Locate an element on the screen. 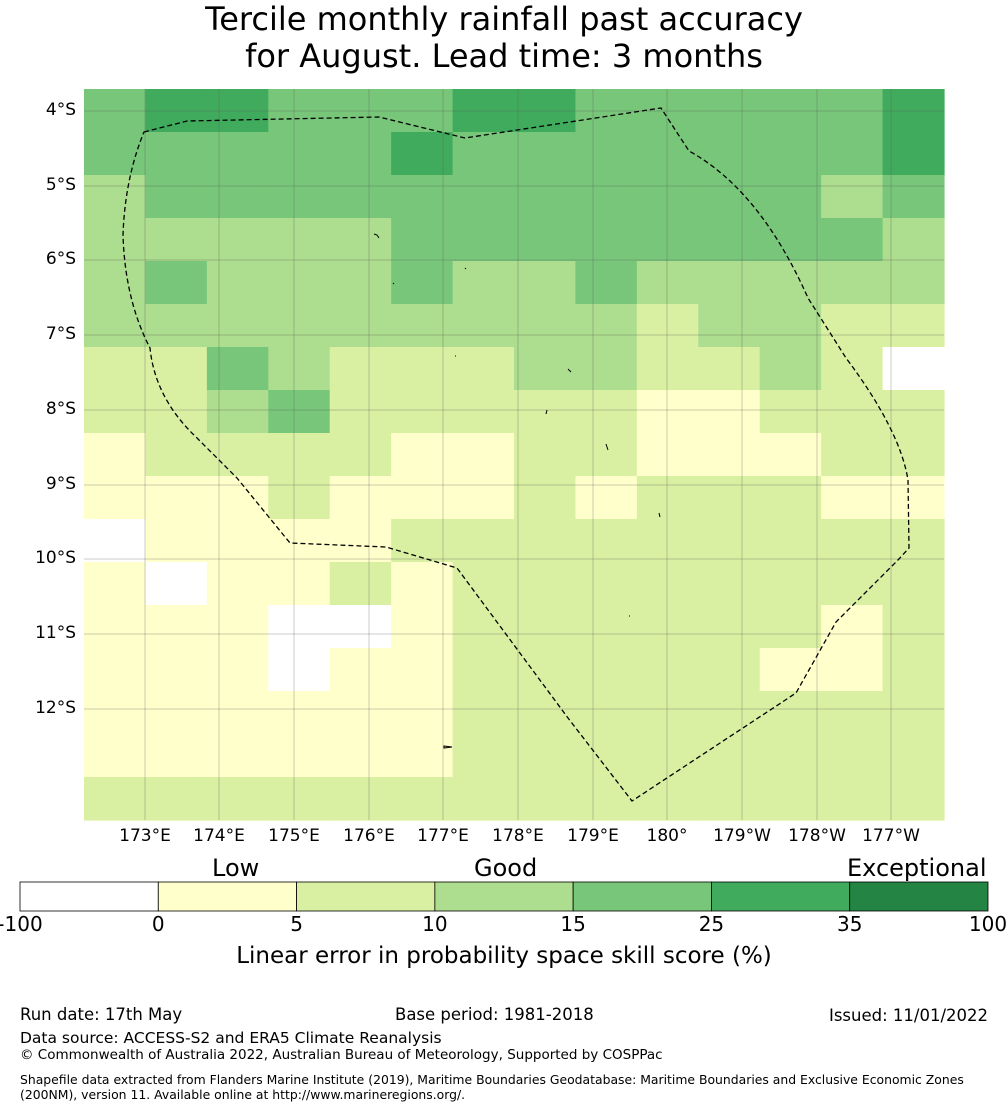 The width and height of the screenshot is (1008, 1110). title-line-1: Tercile monthly rainfall past accuracy is located at coordinates (504, 19).